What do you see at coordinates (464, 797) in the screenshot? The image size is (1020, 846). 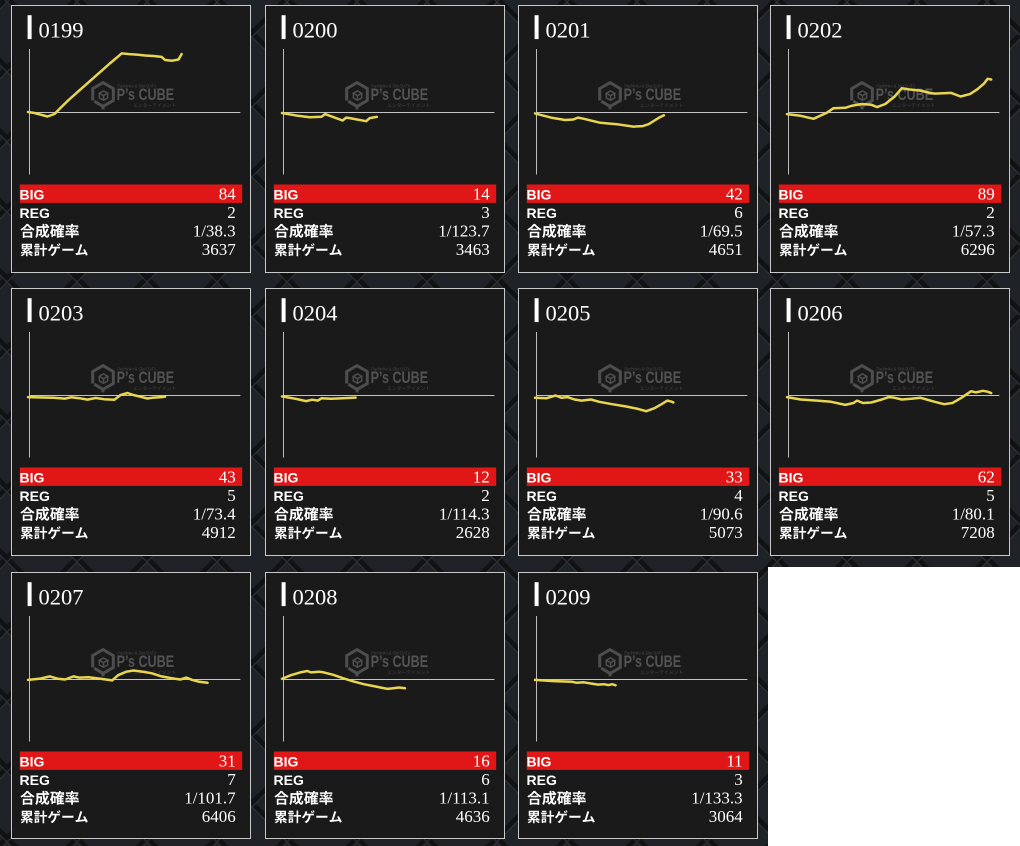 I see `svg-text: 1/113.1` at bounding box center [464, 797].